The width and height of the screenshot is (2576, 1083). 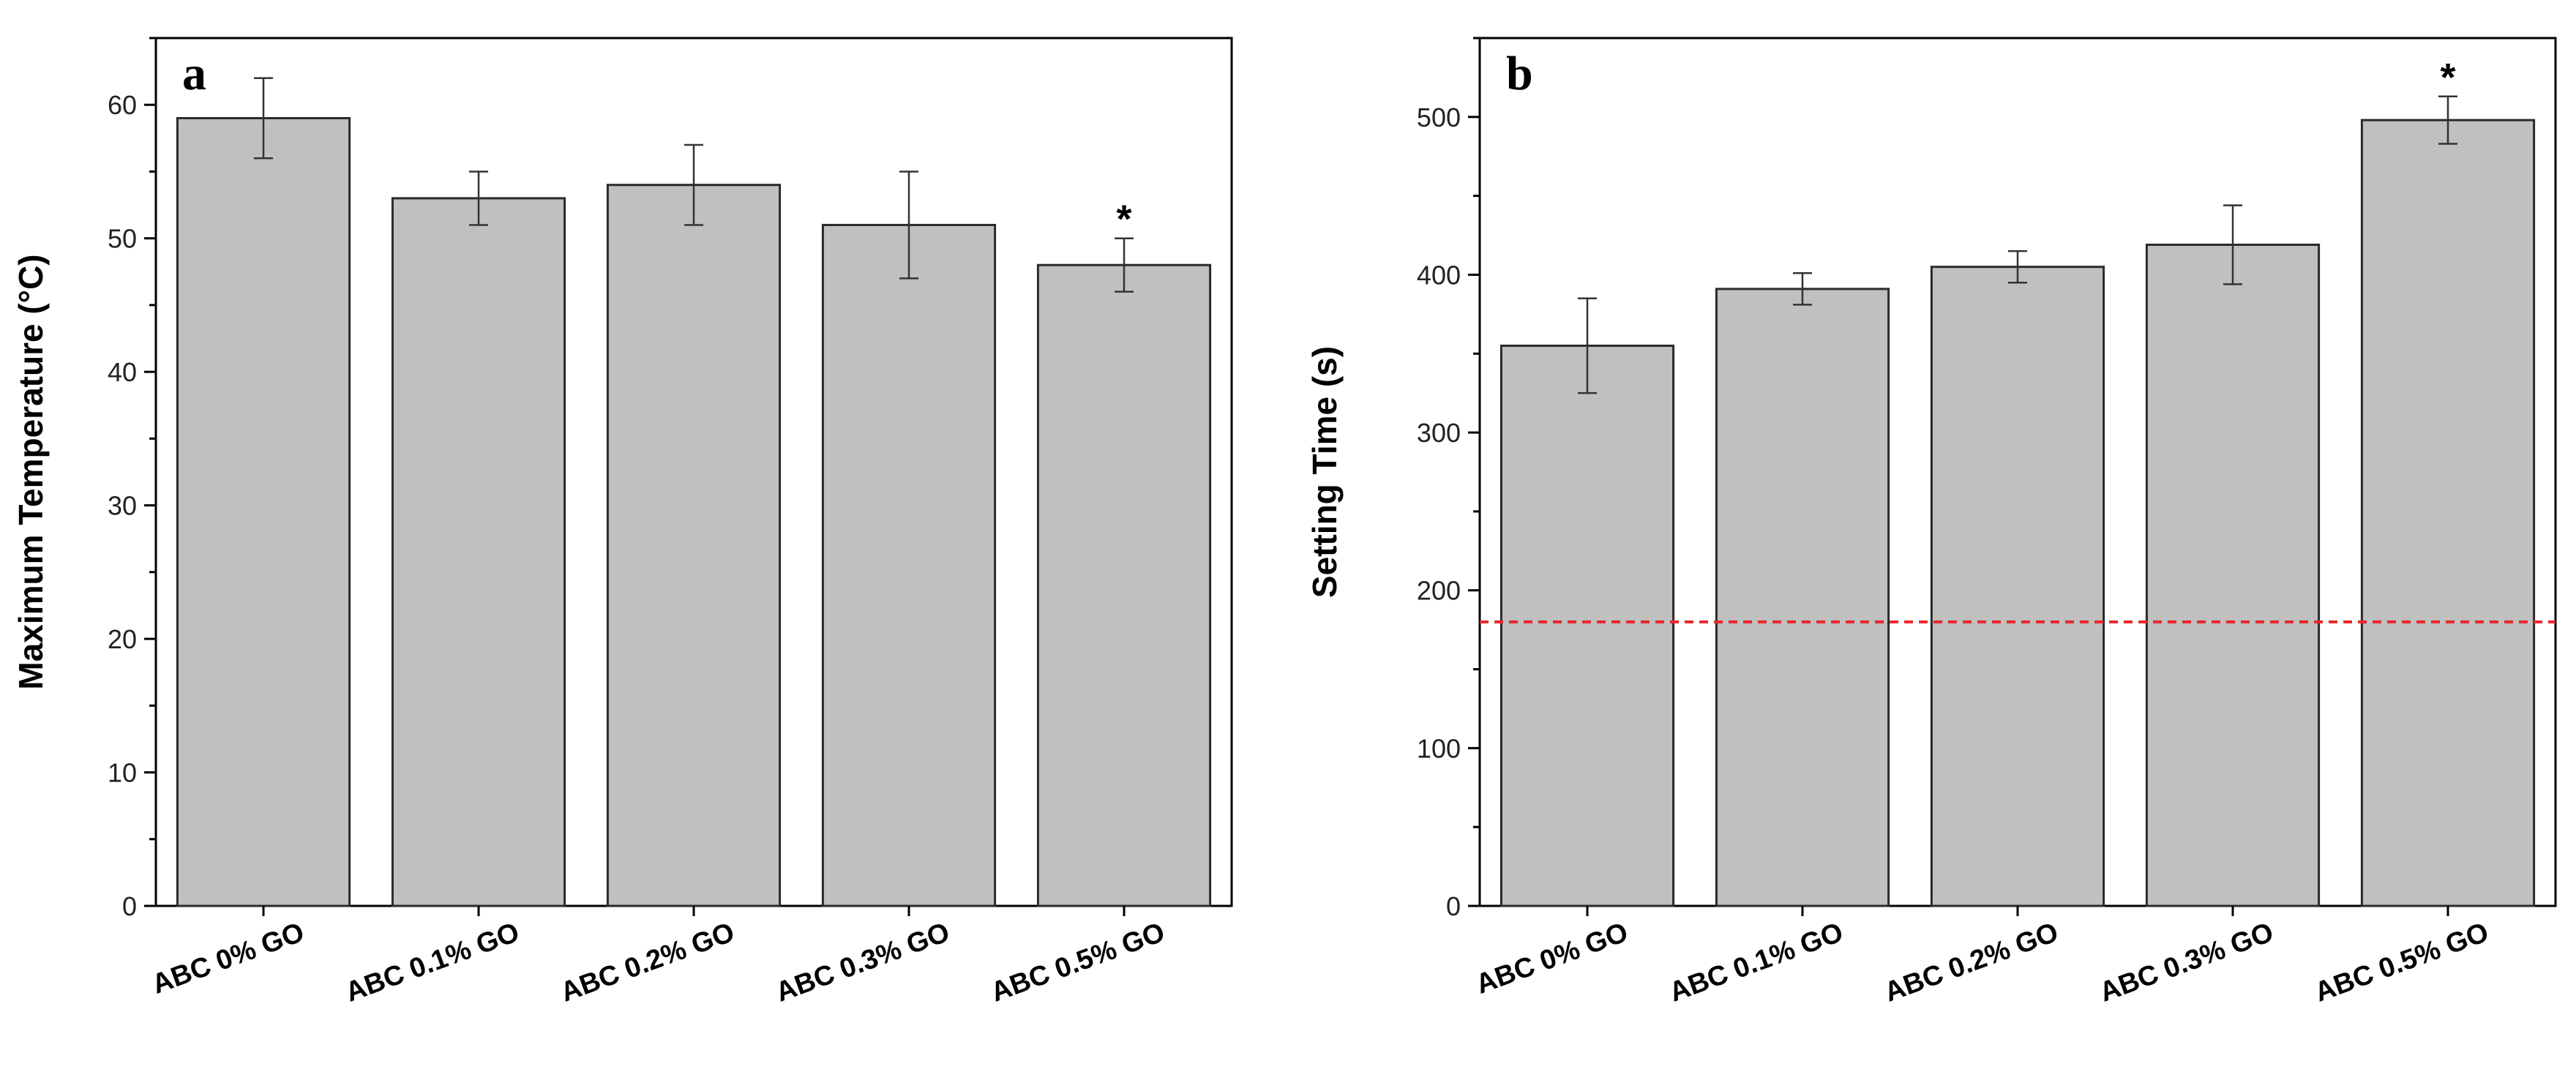 I want to click on panel-letter: a, so click(x=194, y=73).